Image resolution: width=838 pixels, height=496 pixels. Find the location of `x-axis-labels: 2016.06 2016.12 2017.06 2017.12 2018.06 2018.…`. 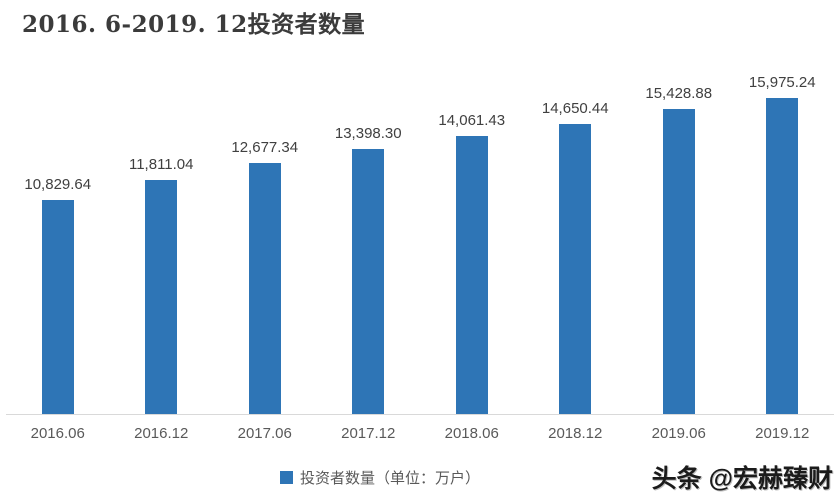

x-axis-labels: 2016.06 2016.12 2017.06 2017.12 2018.06 2018.… is located at coordinates (420, 429).